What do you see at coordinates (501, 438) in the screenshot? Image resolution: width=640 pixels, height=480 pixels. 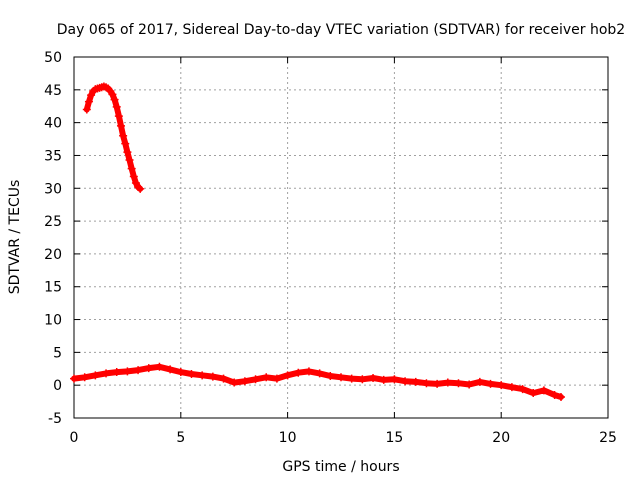 I see `x-tick-label: 20` at bounding box center [501, 438].